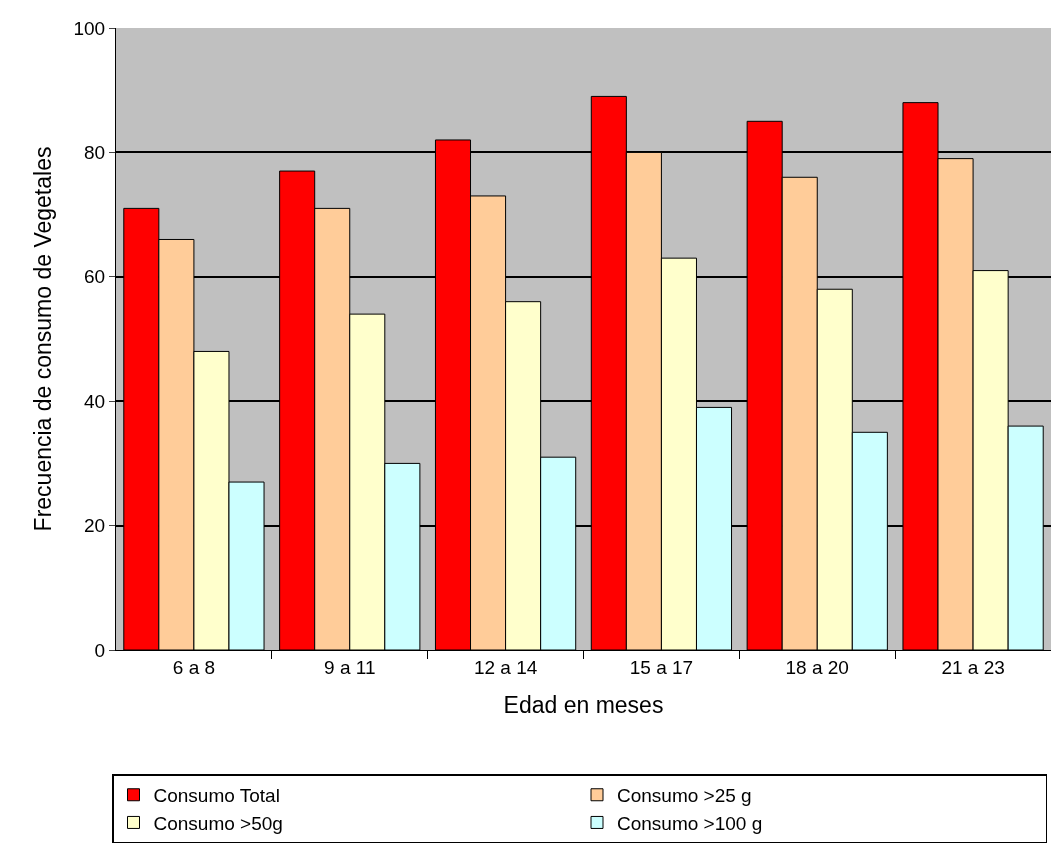  I want to click on x-tick-label: 21 a 23, so click(973, 667).